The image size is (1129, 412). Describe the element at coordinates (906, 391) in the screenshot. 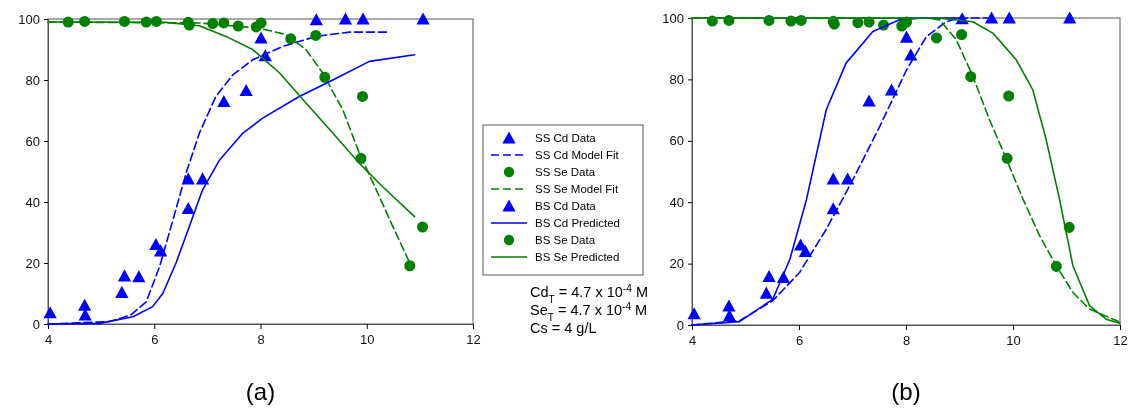

I see `x-axis-title: (b)` at that location.